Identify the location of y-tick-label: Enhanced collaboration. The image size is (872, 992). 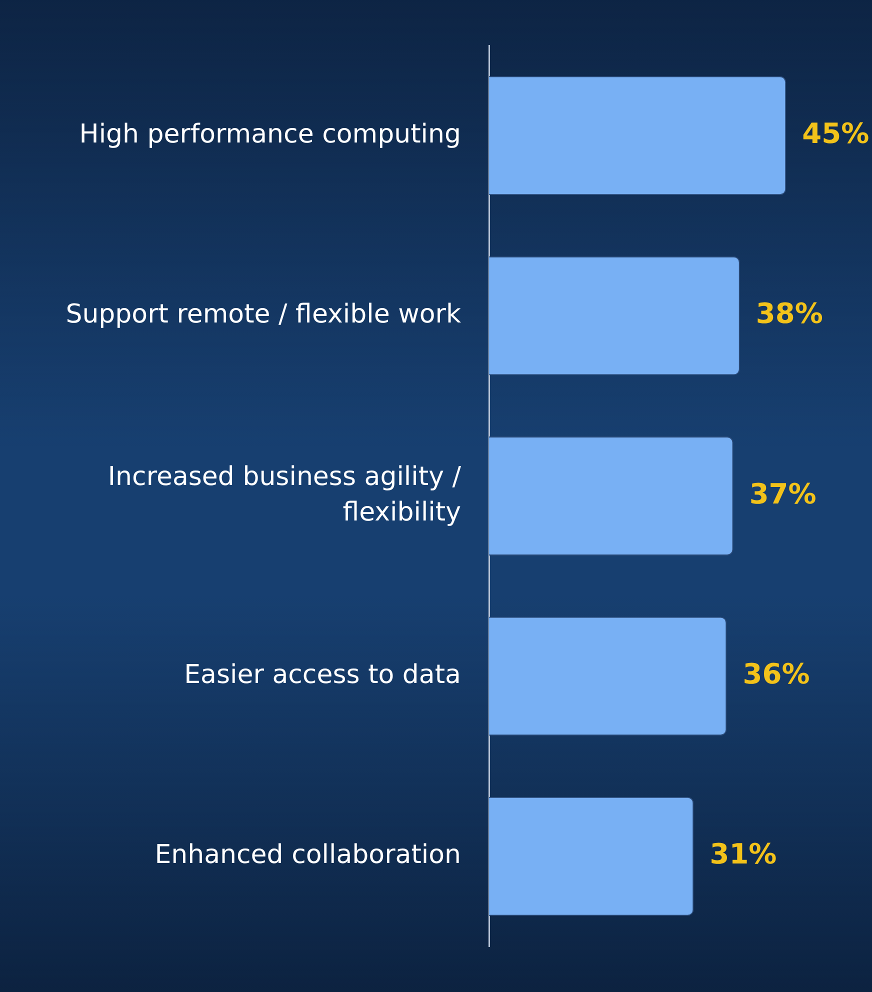
(307, 855).